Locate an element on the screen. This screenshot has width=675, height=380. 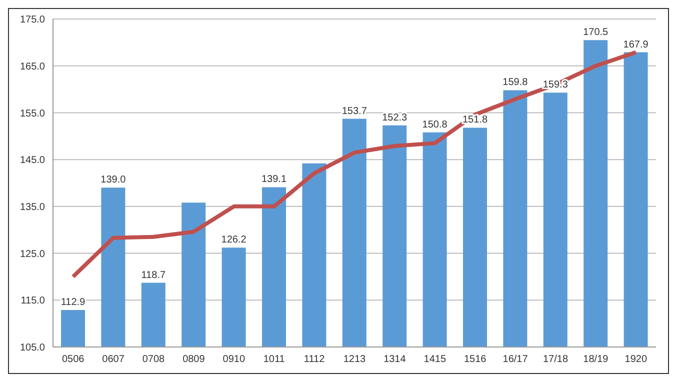
data-label: 139.1 is located at coordinates (274, 180).